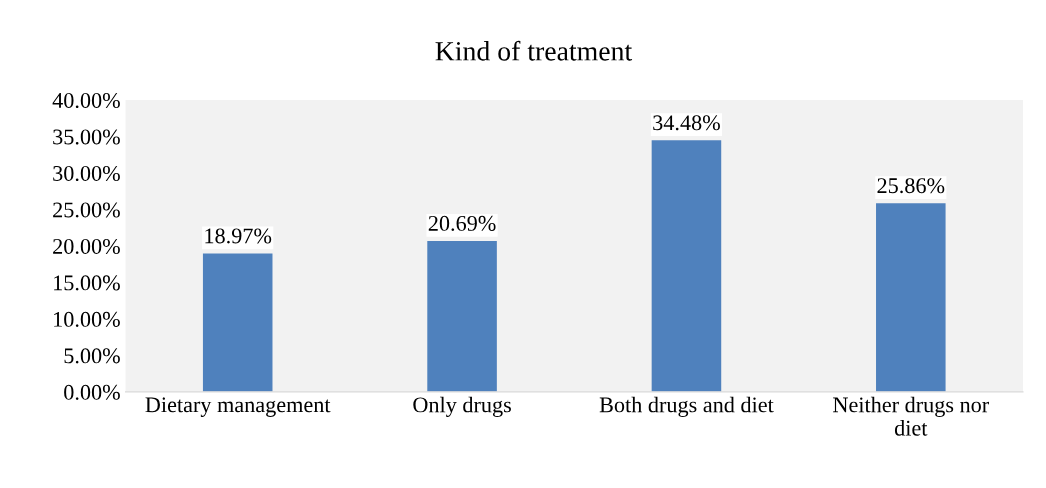  I want to click on y-tick-label: 30.00%, so click(86, 173).